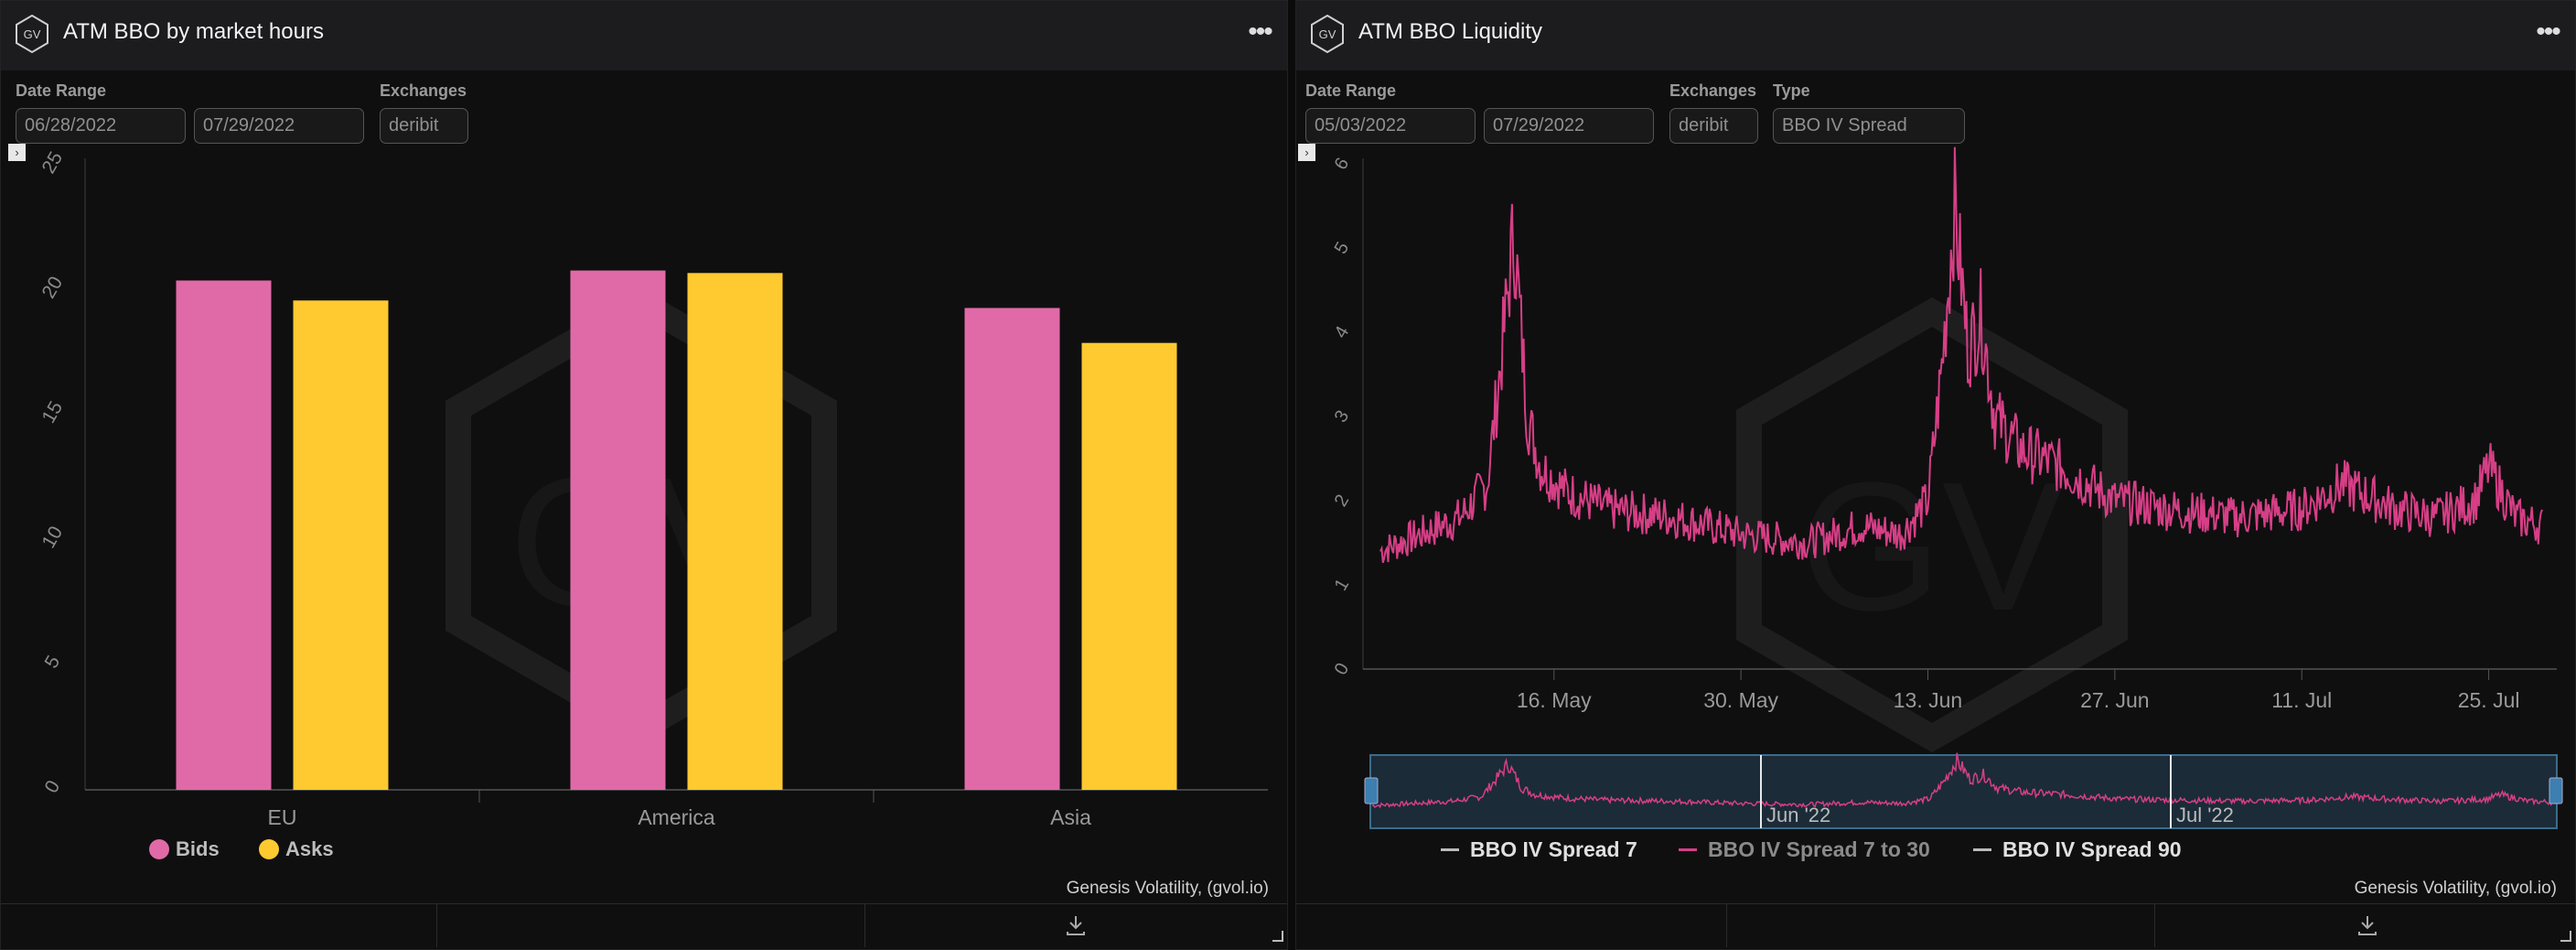  What do you see at coordinates (1342, 416) in the screenshot?
I see `y-tick-label: 3` at bounding box center [1342, 416].